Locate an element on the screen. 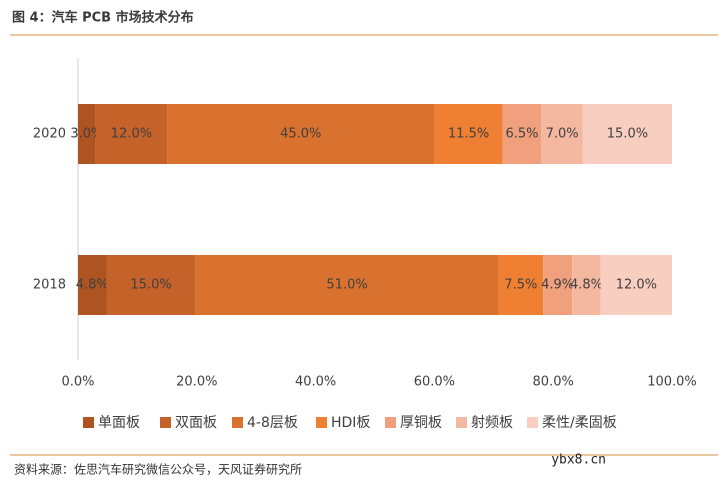  value-label: 3.0% is located at coordinates (86, 134).